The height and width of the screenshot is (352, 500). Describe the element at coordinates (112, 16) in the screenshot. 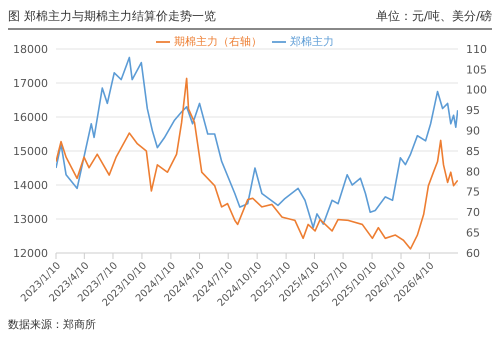

I see `chart-title: 图 郑棉主力与期棉主力结算价走势一览` at that location.